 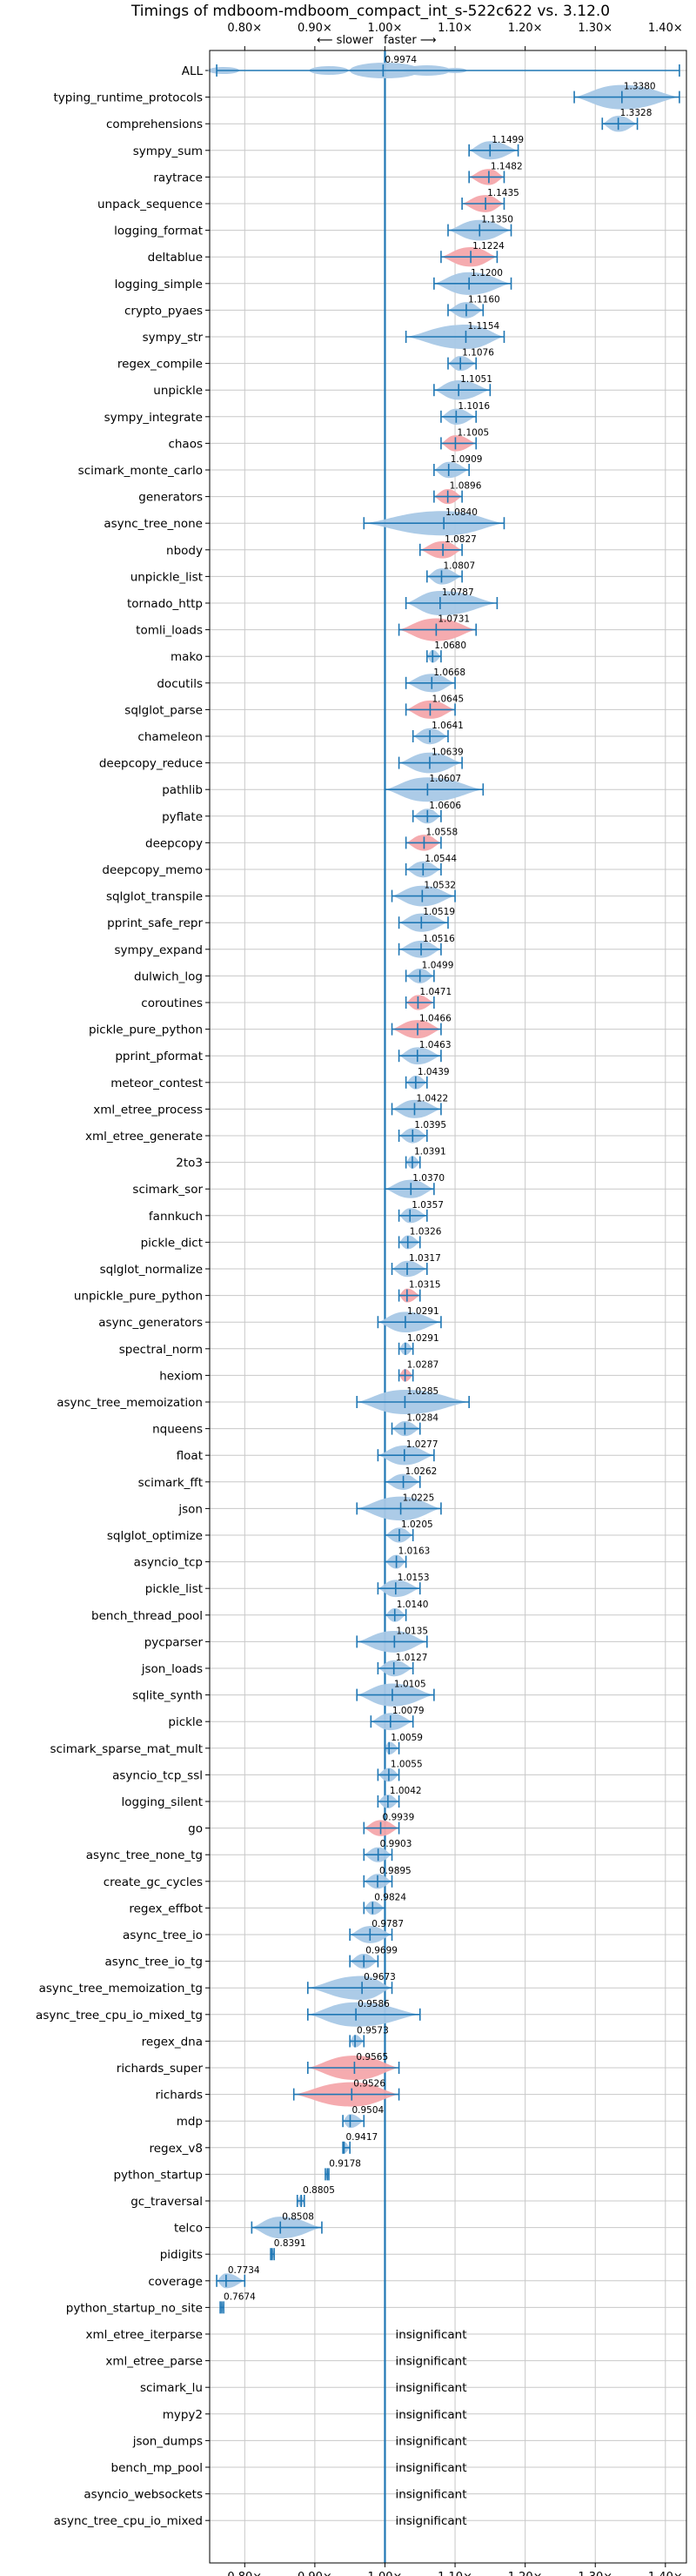 I want to click on category-label: tomli_loads, so click(x=169, y=631).